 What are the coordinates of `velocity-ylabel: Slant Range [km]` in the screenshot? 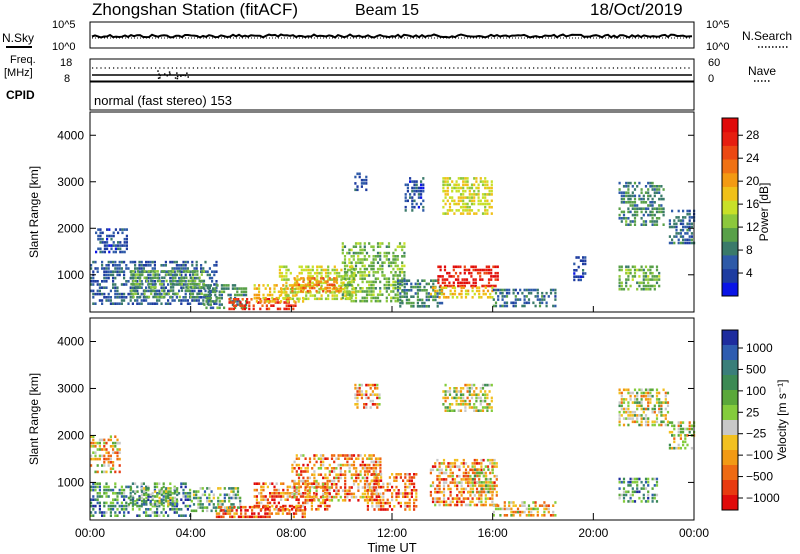 It's located at (34, 419).